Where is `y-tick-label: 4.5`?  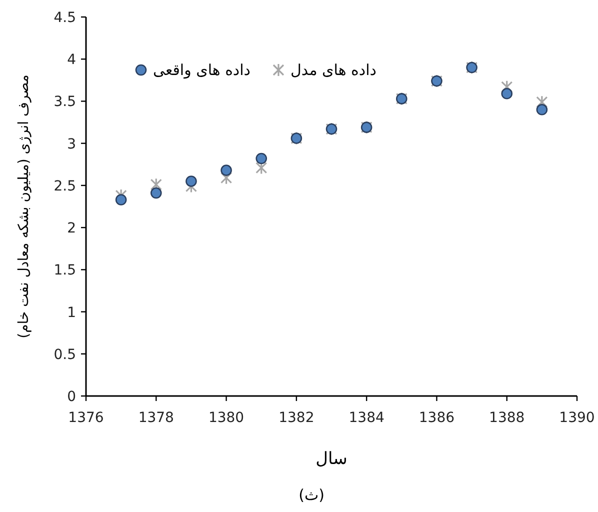 y-tick-label: 4.5 is located at coordinates (65, 18).